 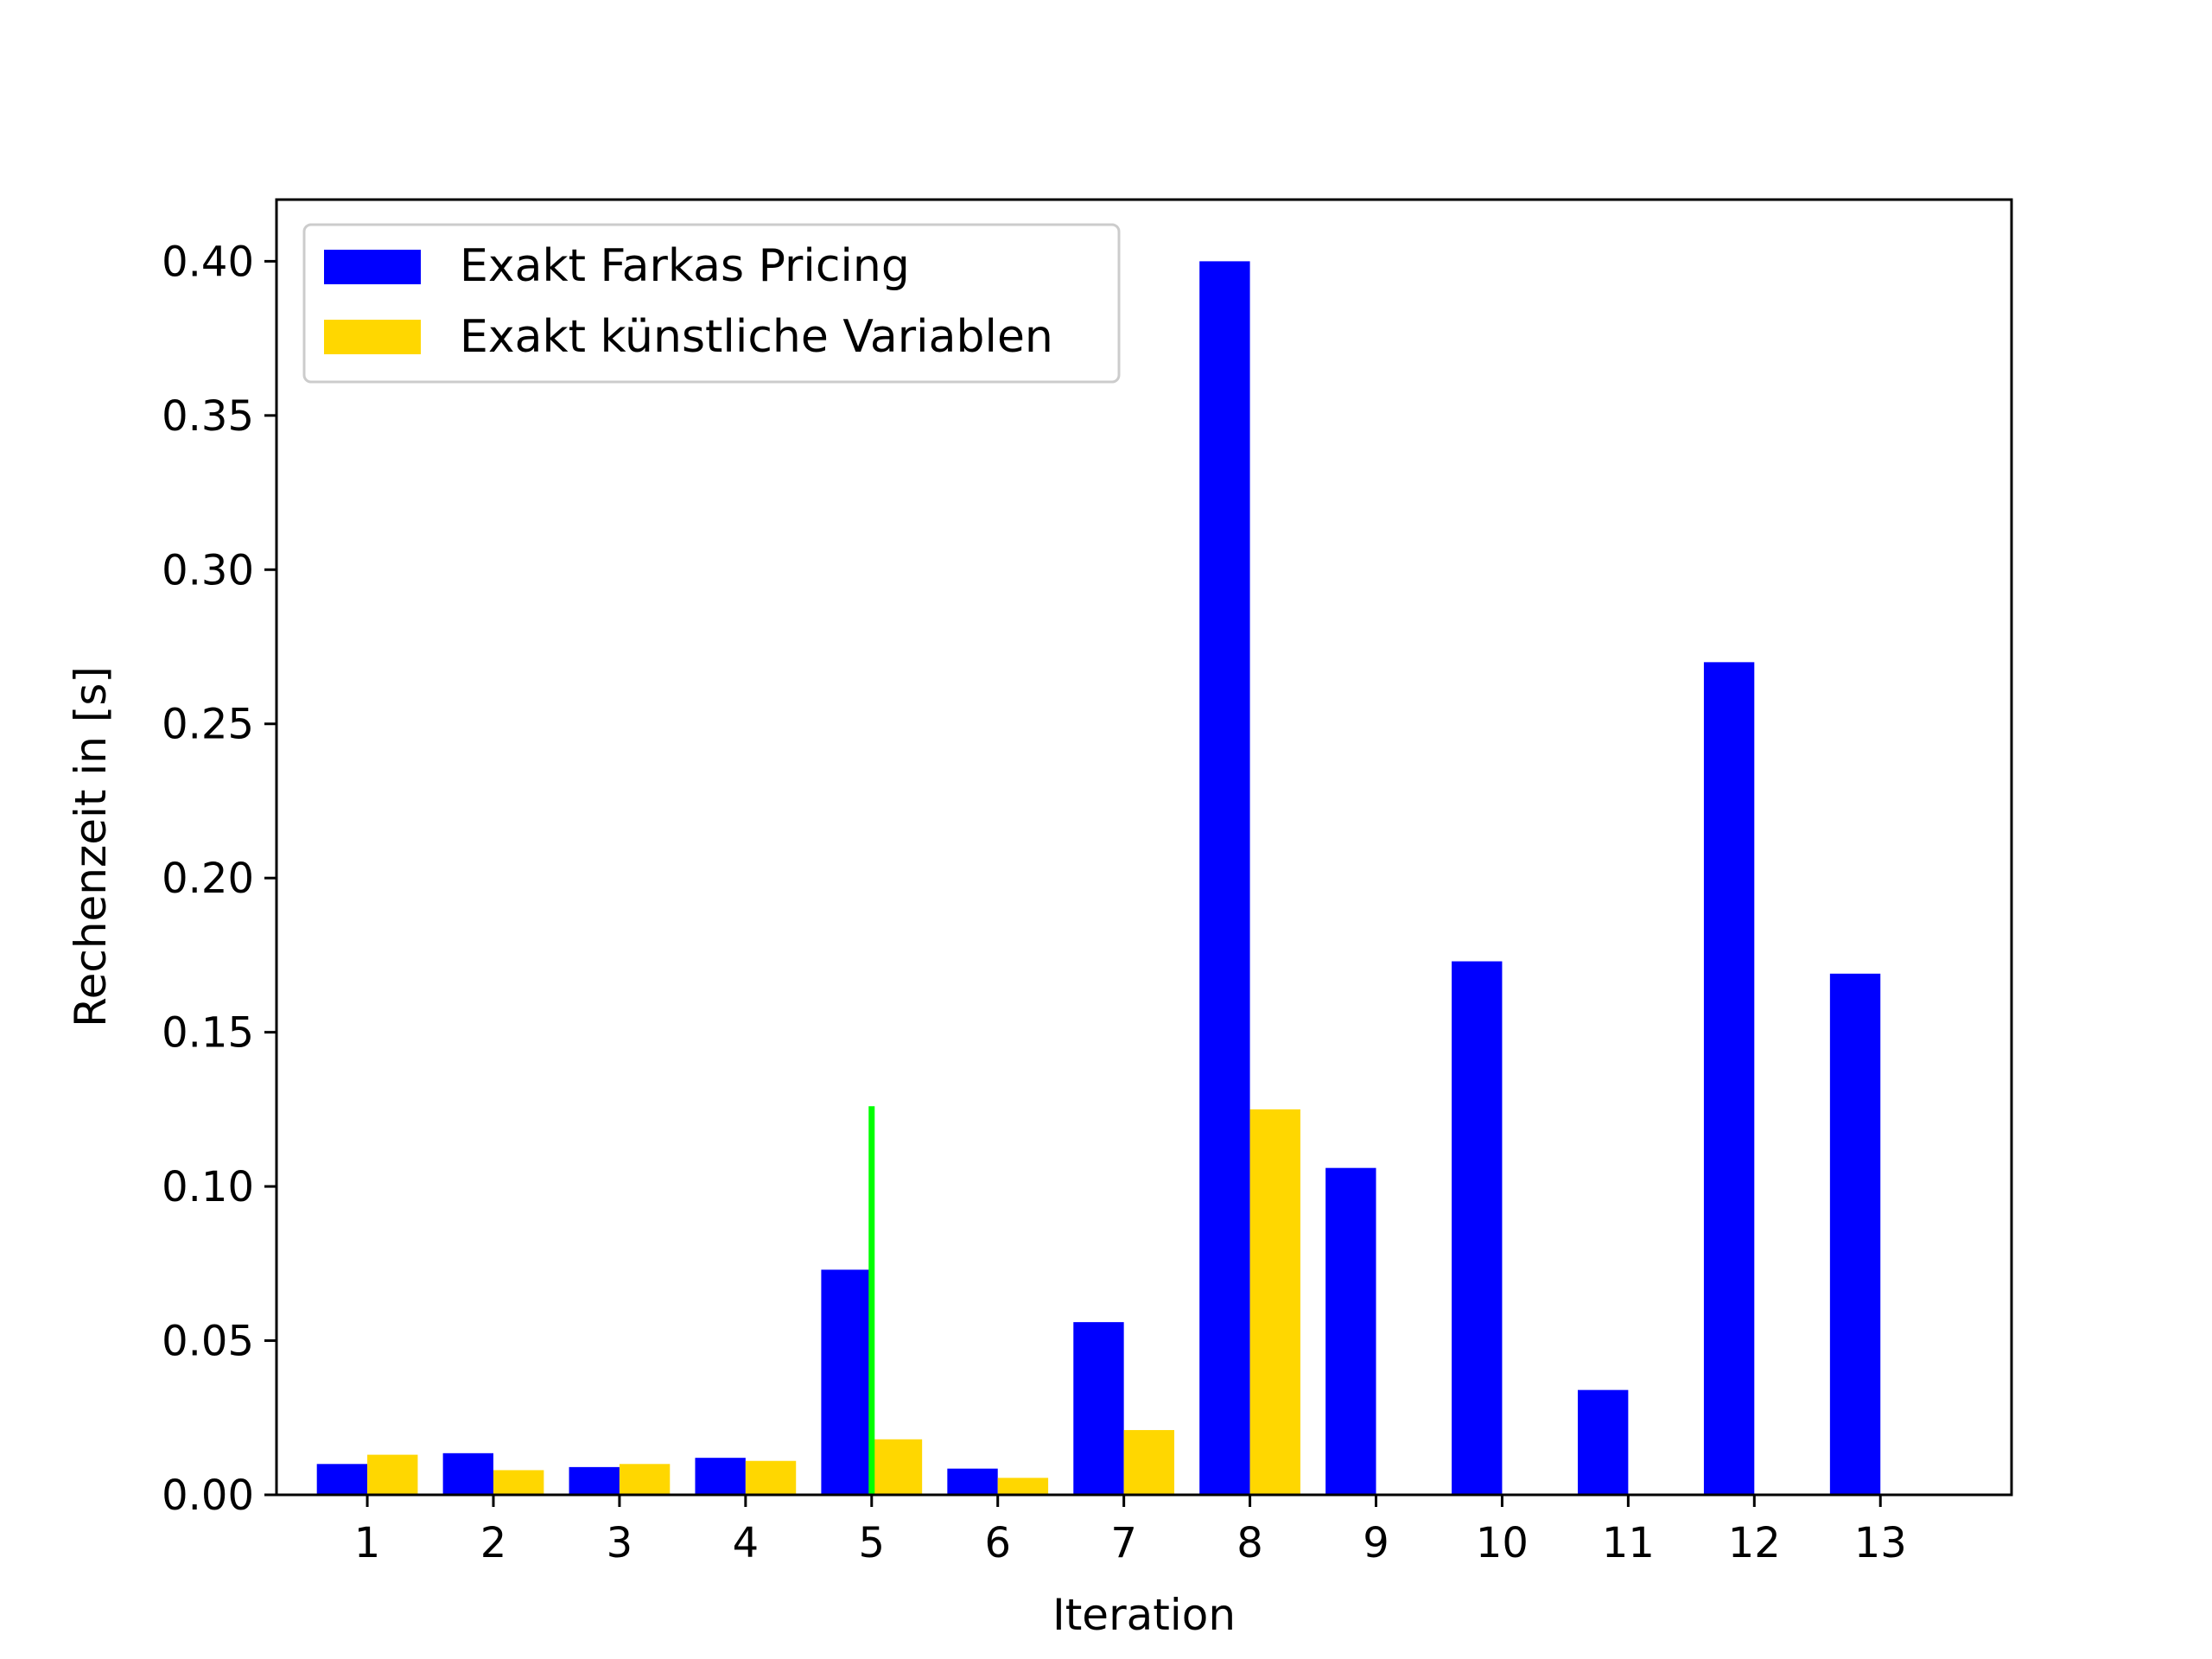 What do you see at coordinates (208, 262) in the screenshot?
I see `y-tick-label-0.40: 0.40` at bounding box center [208, 262].